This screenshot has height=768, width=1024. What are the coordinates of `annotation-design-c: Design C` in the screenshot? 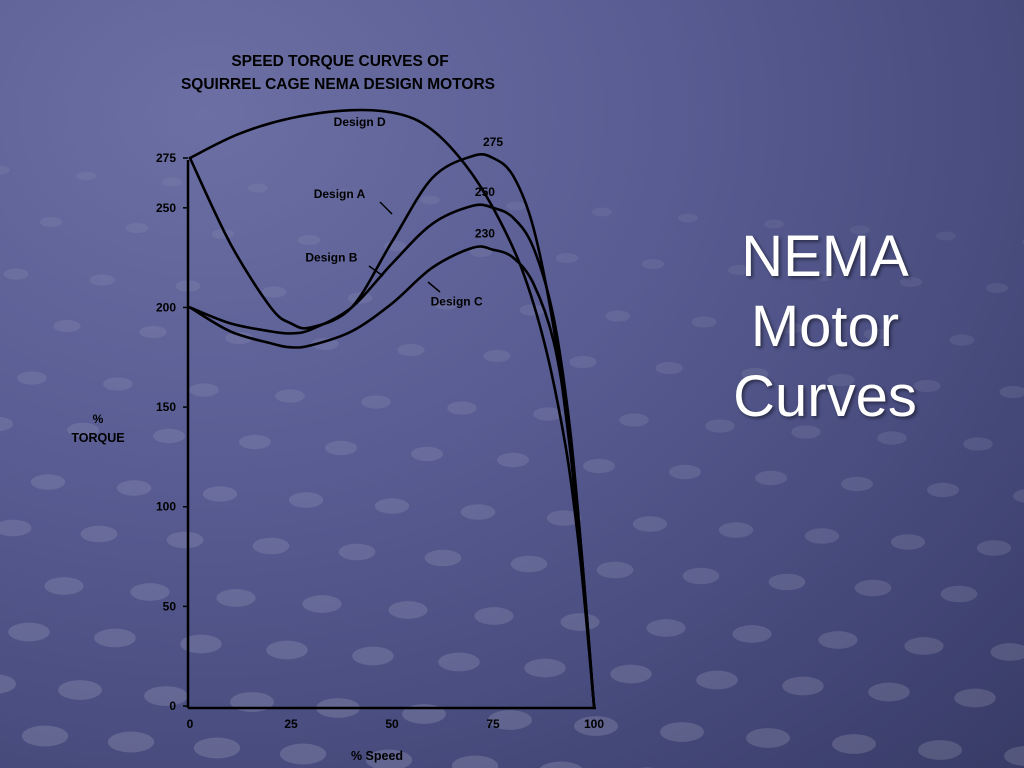 It's located at (457, 301).